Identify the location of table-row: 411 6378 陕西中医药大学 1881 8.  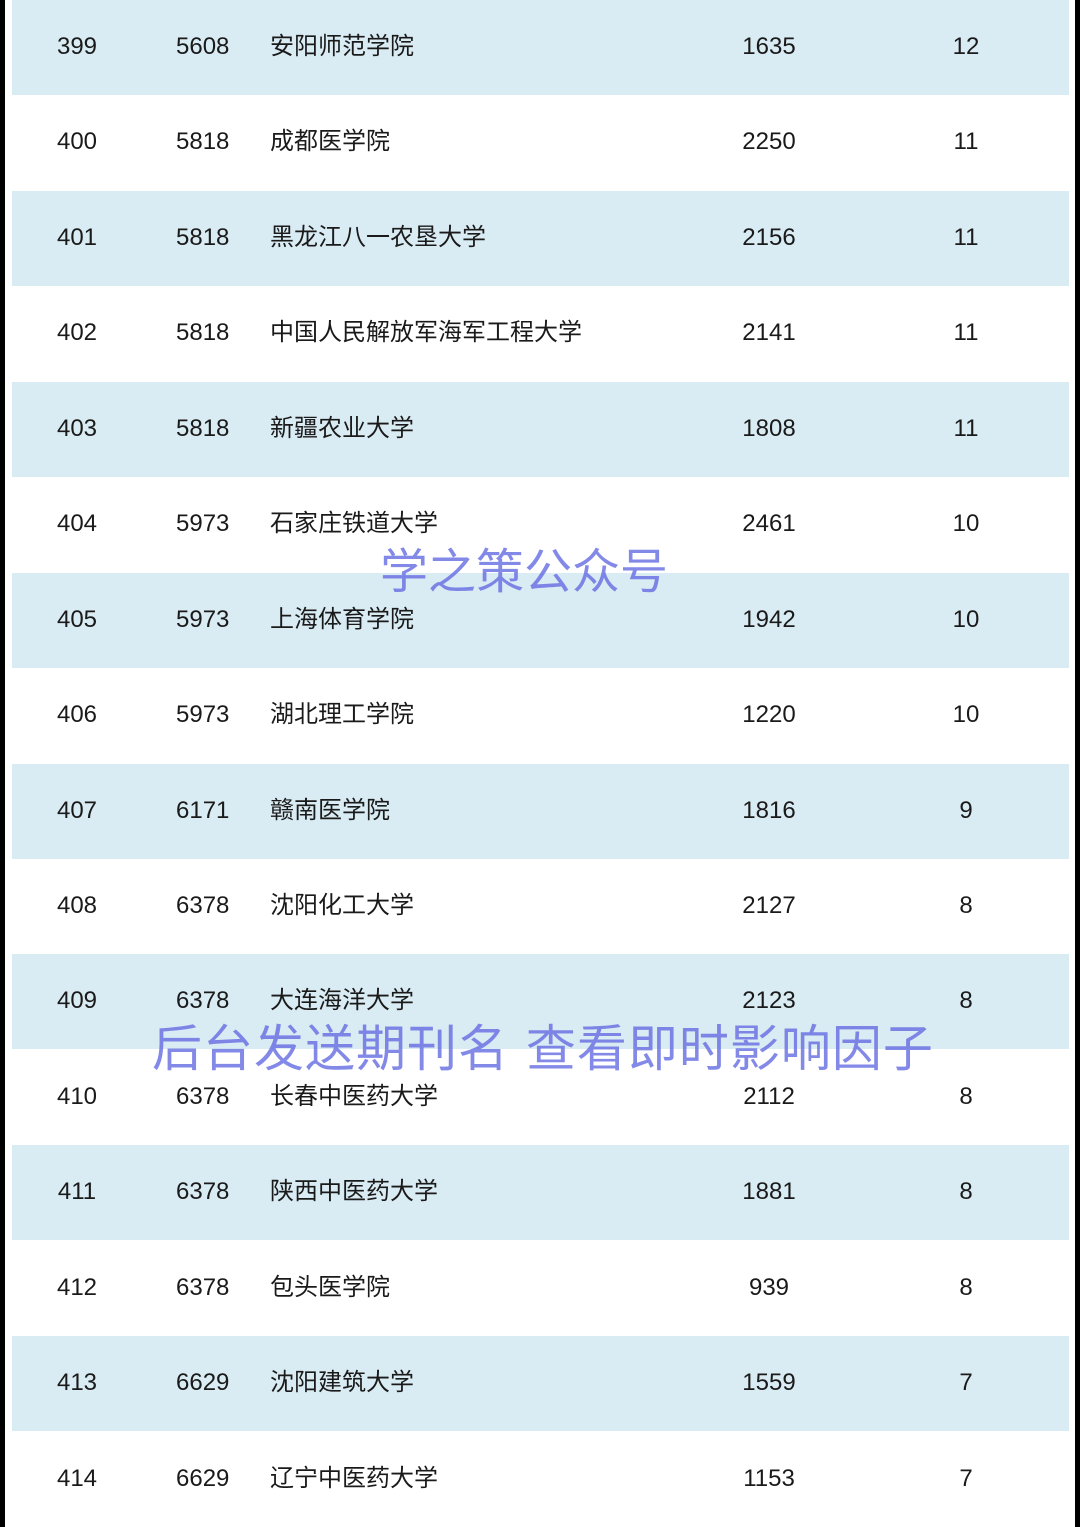
(540, 1193).